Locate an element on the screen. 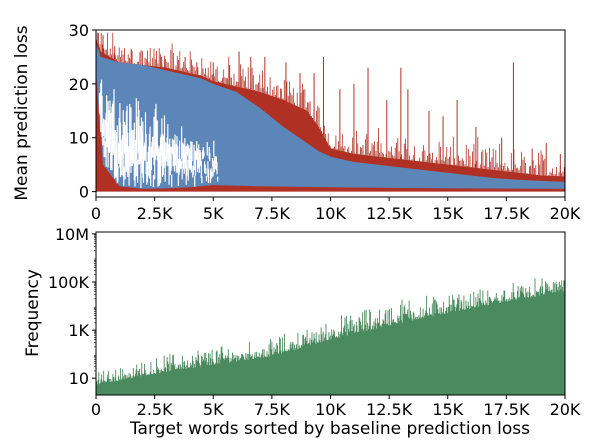 This screenshot has width=592, height=448. frequency-x-tick-label: 15K is located at coordinates (447, 409).